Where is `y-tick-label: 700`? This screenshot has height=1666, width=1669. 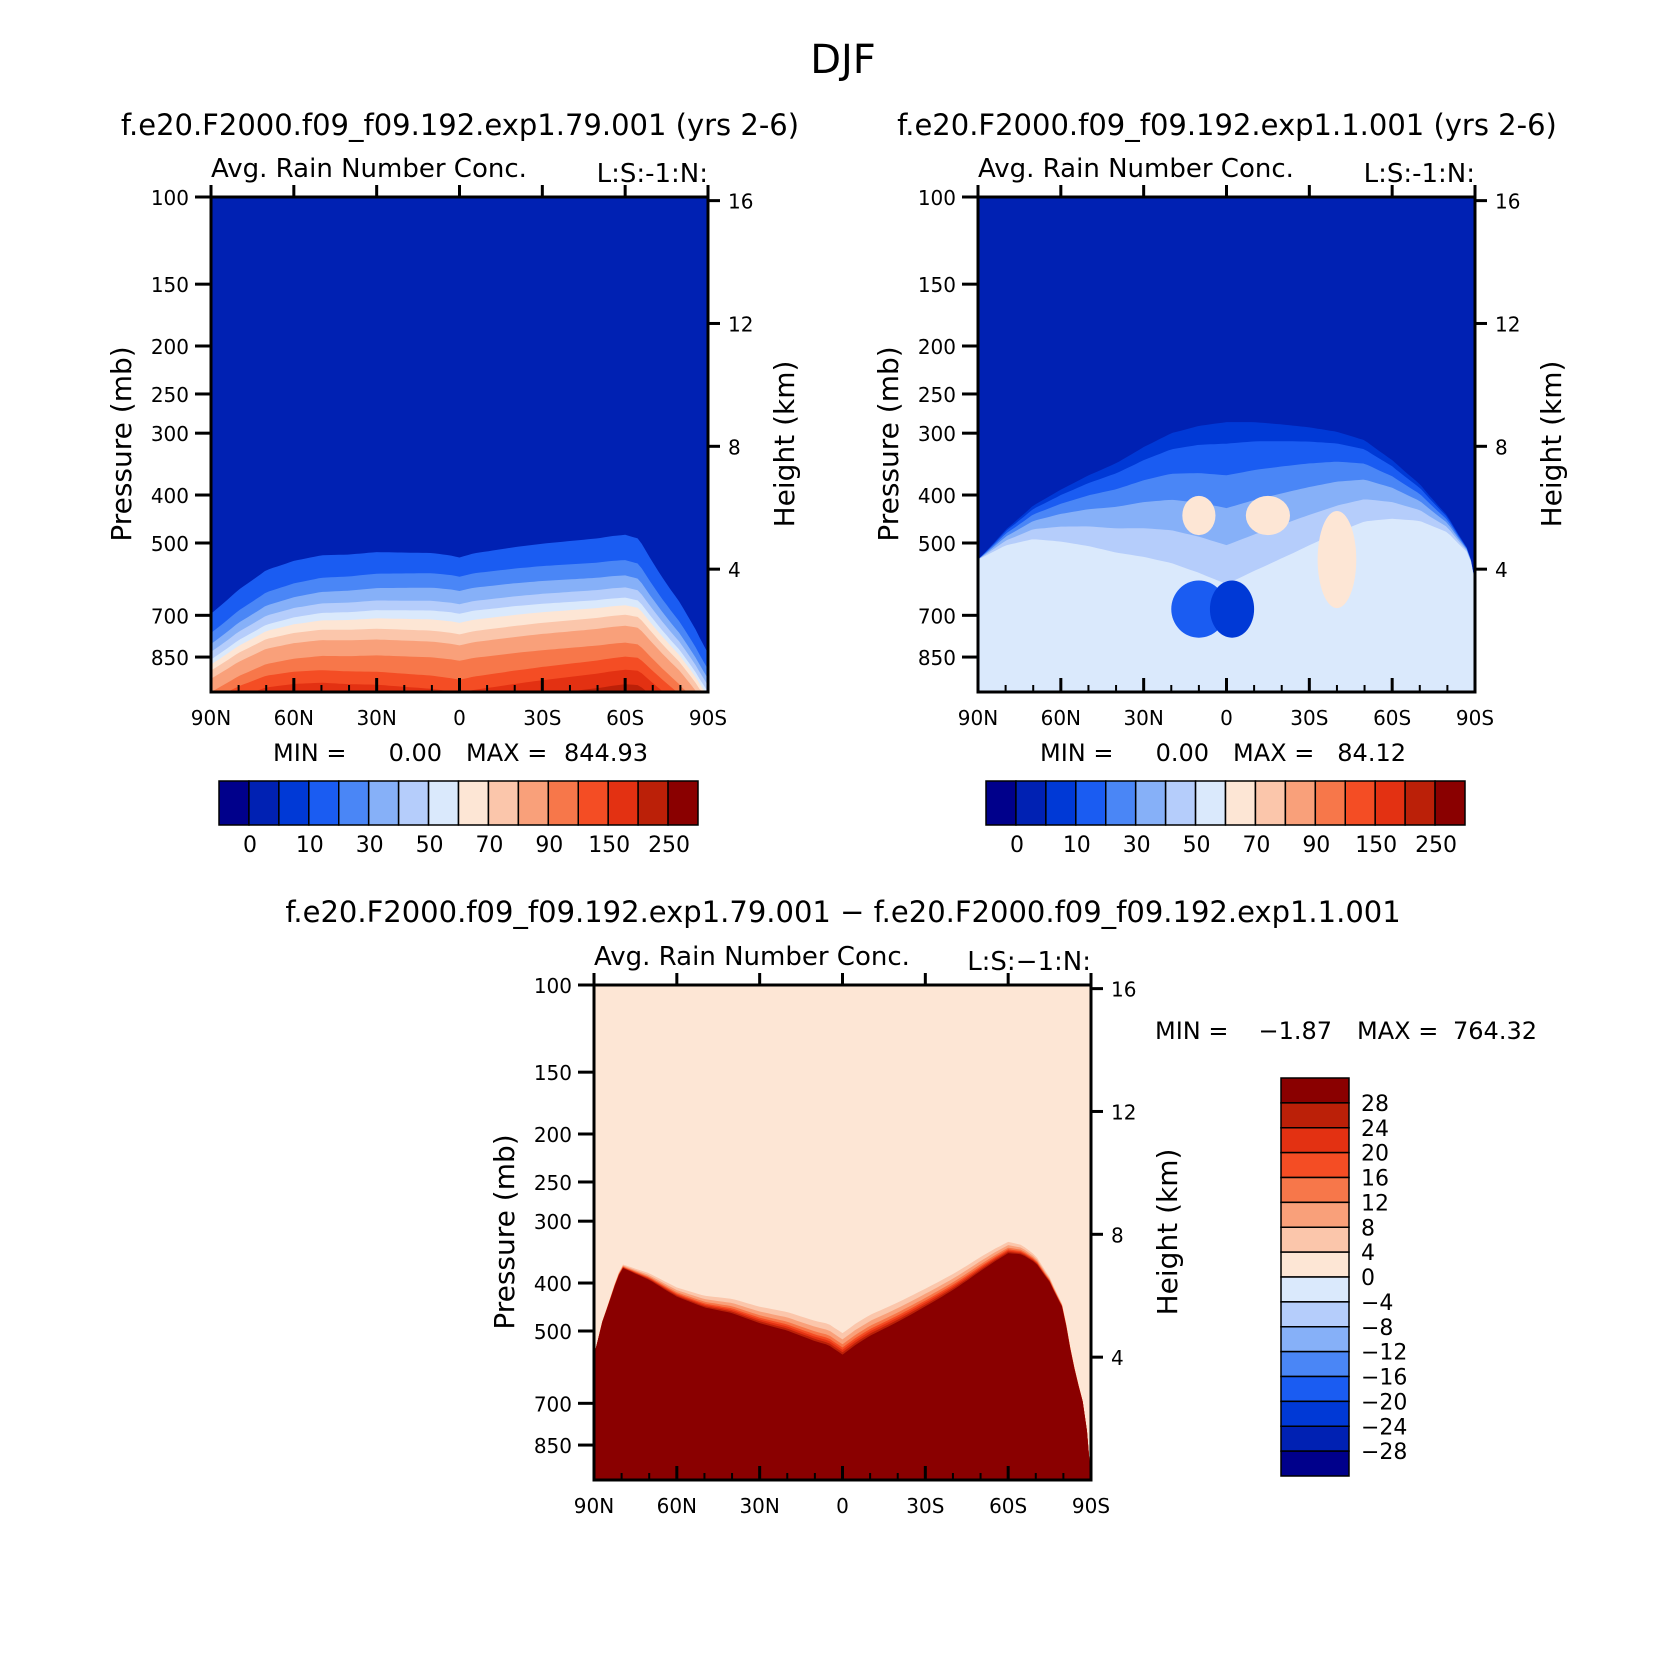
y-tick-label: 700 is located at coordinates (170, 616).